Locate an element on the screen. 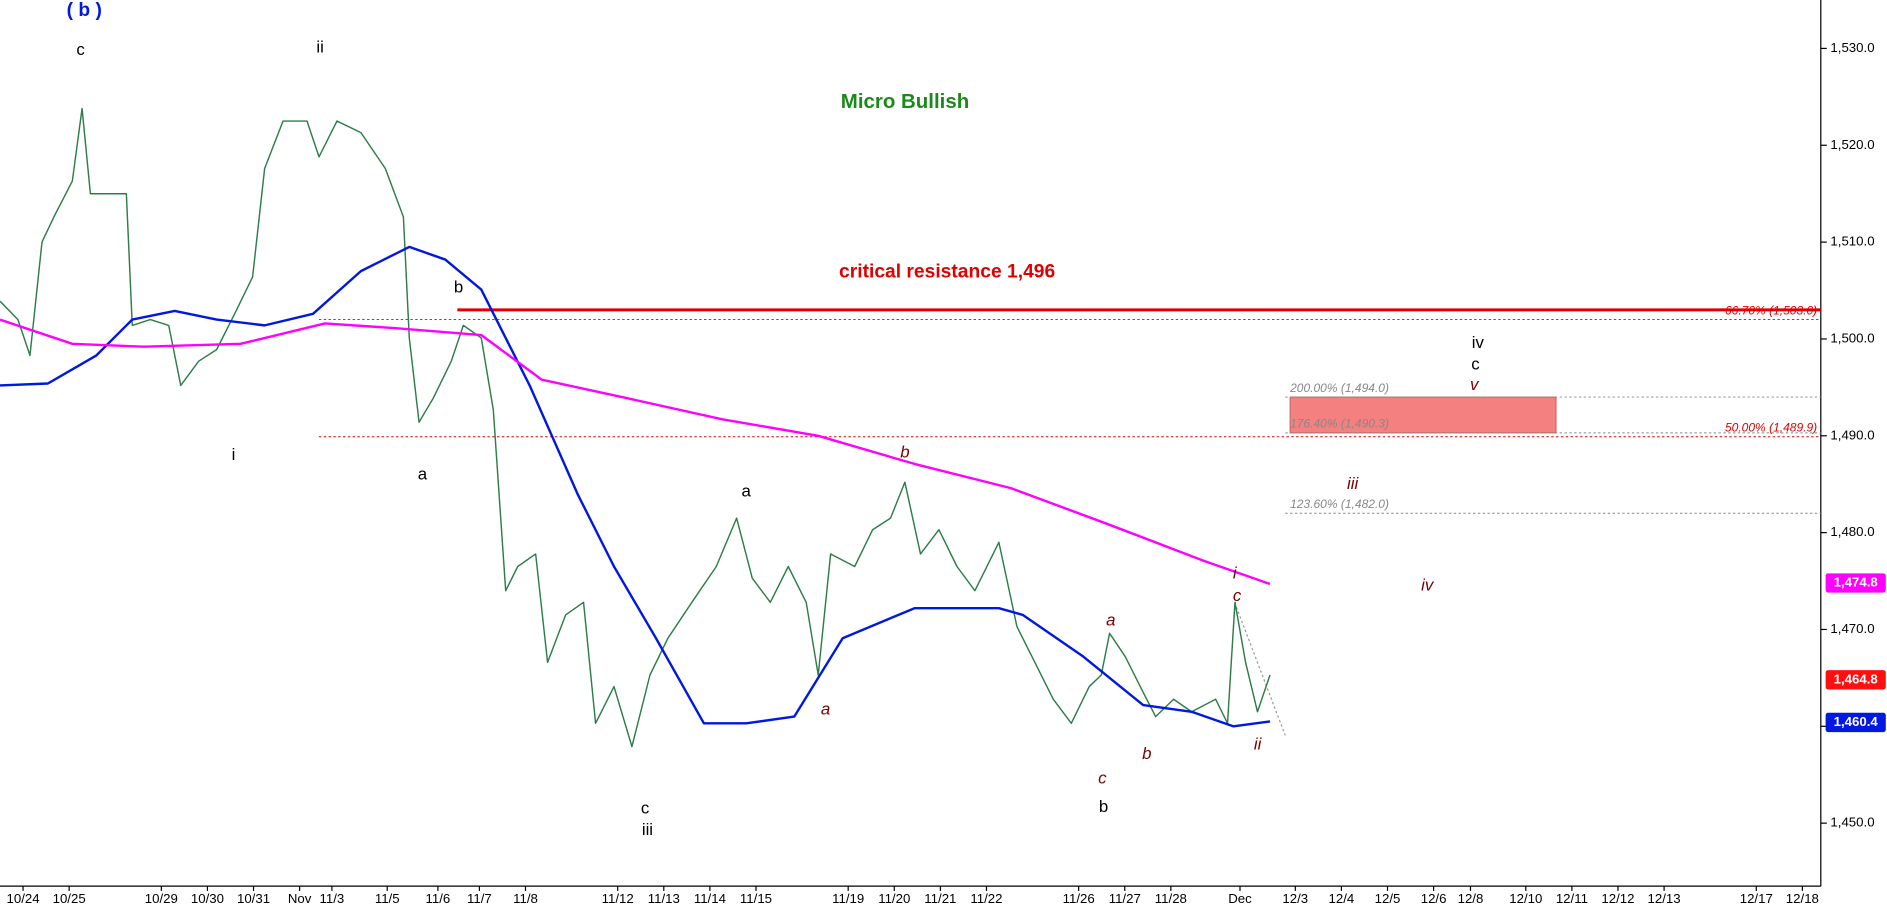 Image resolution: width=1887 pixels, height=909 pixels. x-tick-label: Nov is located at coordinates (300, 898).